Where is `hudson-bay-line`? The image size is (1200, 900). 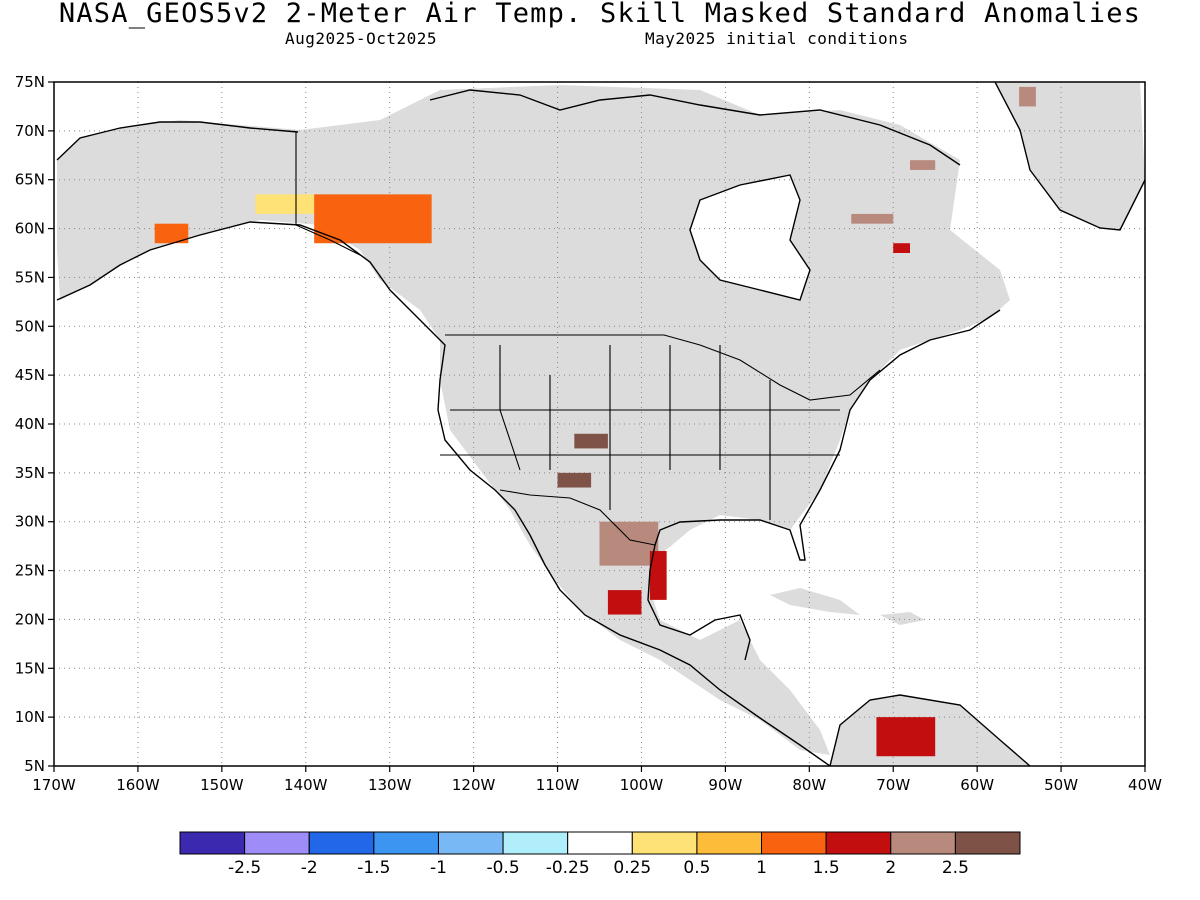 hudson-bay-line is located at coordinates (750, 237).